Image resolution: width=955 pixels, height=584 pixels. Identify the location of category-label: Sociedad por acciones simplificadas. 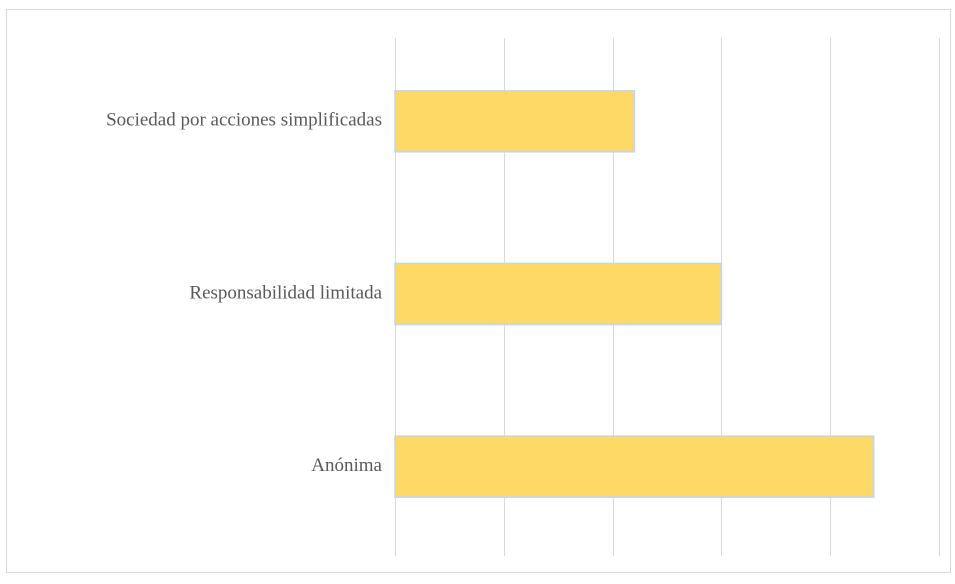
(244, 120).